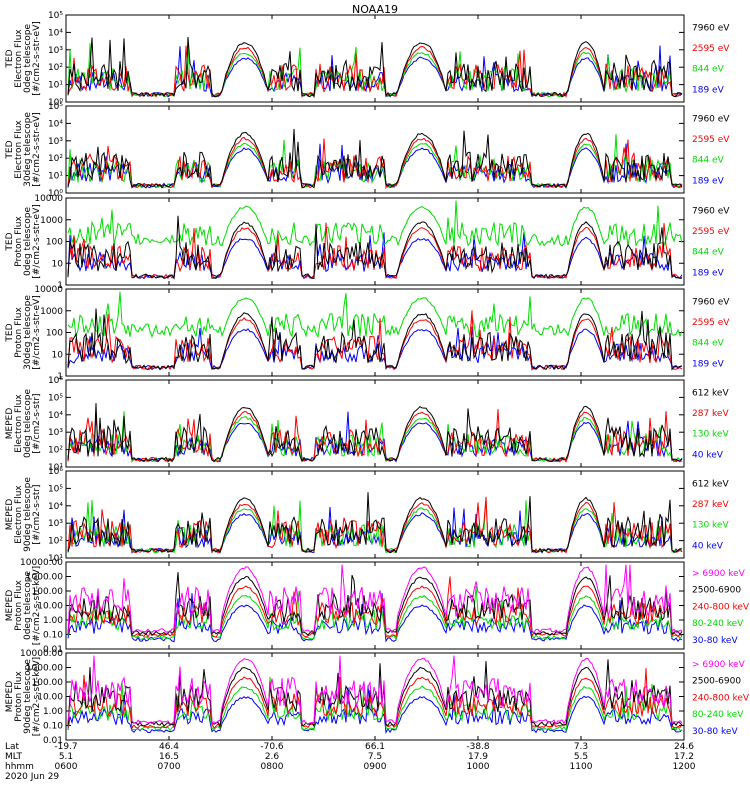  Describe the element at coordinates (53, 727) in the screenshot. I see `ytick-label: 0.10` at that location.